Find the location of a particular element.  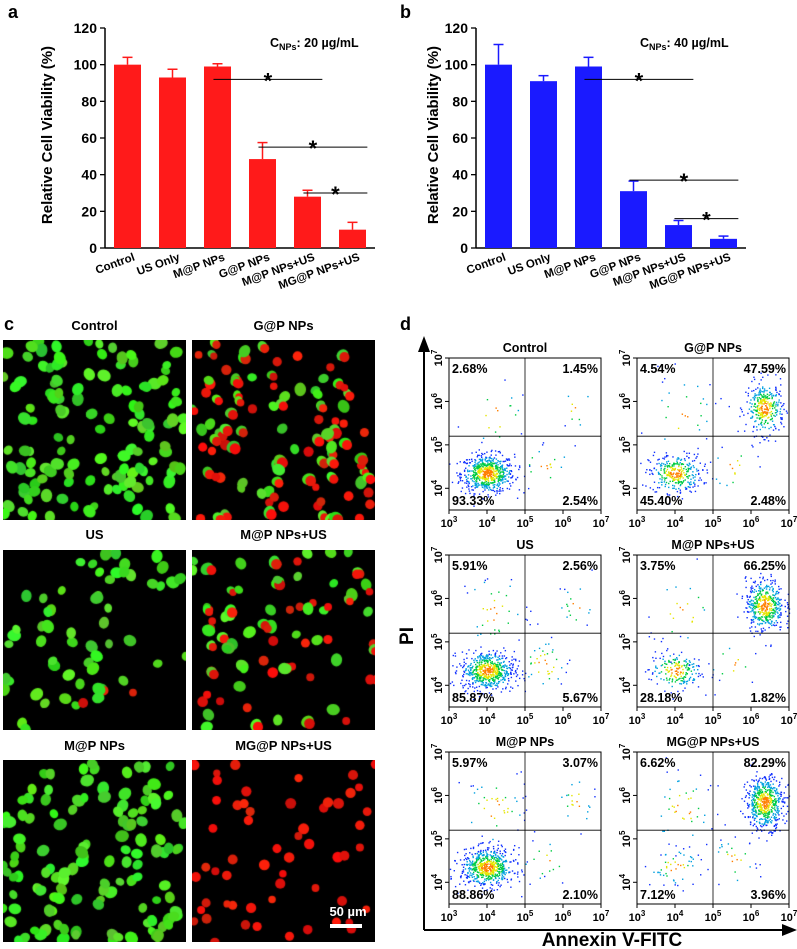

flow-ylabel: PI is located at coordinates (407, 636).